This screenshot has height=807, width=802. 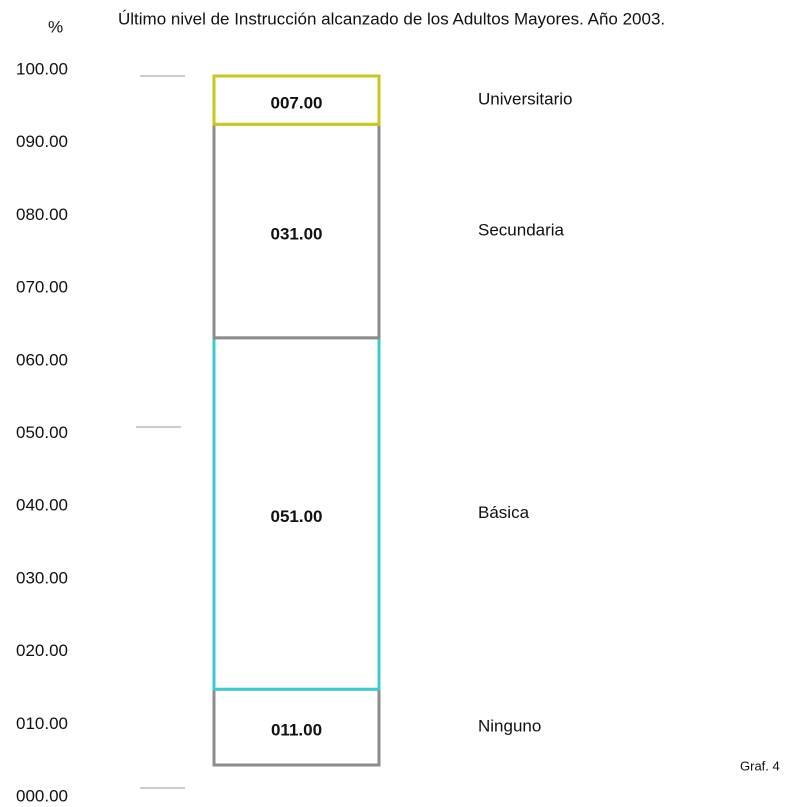 What do you see at coordinates (297, 234) in the screenshot?
I see `data-label: 031.00` at bounding box center [297, 234].